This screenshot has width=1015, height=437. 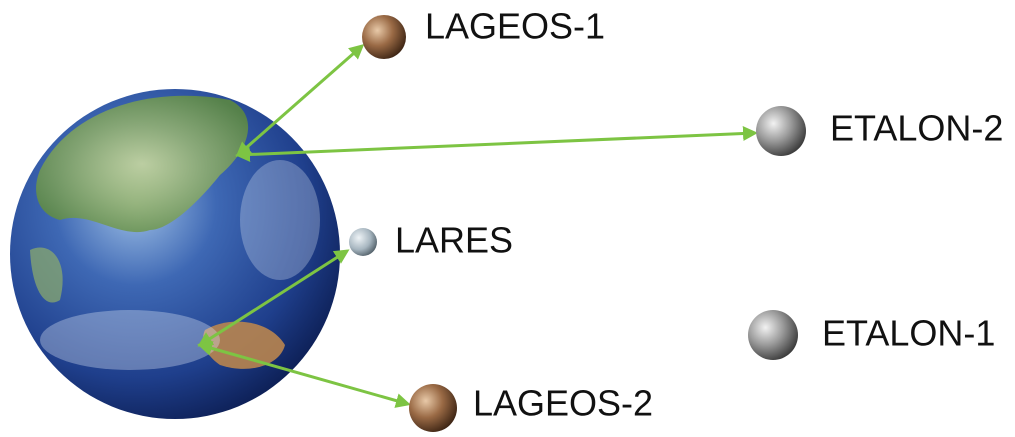 I want to click on node-label: ETALON-1, so click(x=908, y=333).